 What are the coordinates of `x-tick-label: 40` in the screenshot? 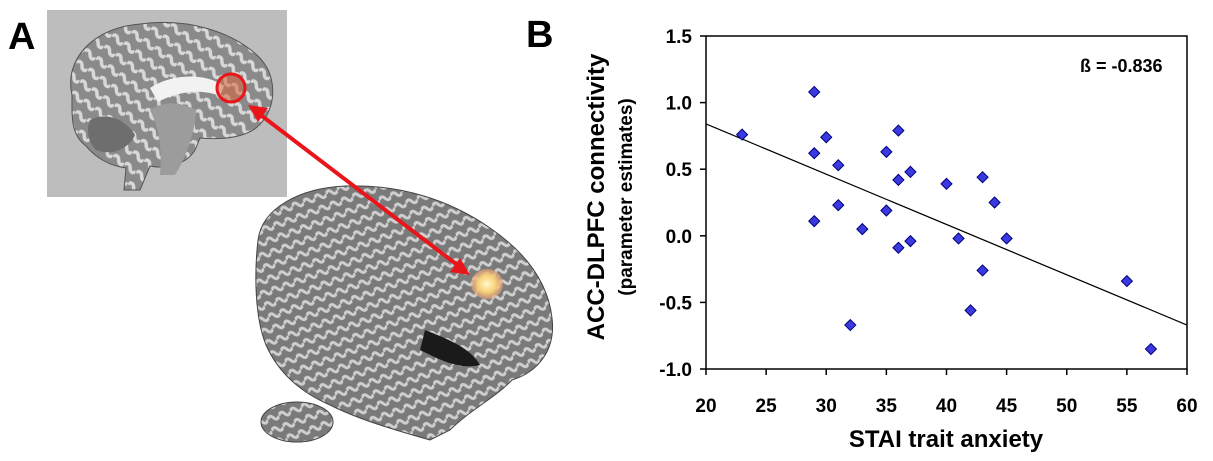 It's located at (946, 406).